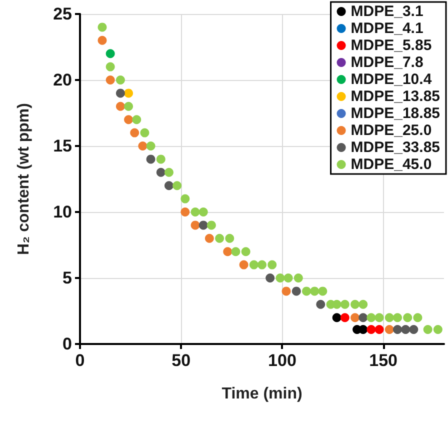  What do you see at coordinates (391, 130) in the screenshot?
I see `legend-label: MDPE_25.0` at bounding box center [391, 130].